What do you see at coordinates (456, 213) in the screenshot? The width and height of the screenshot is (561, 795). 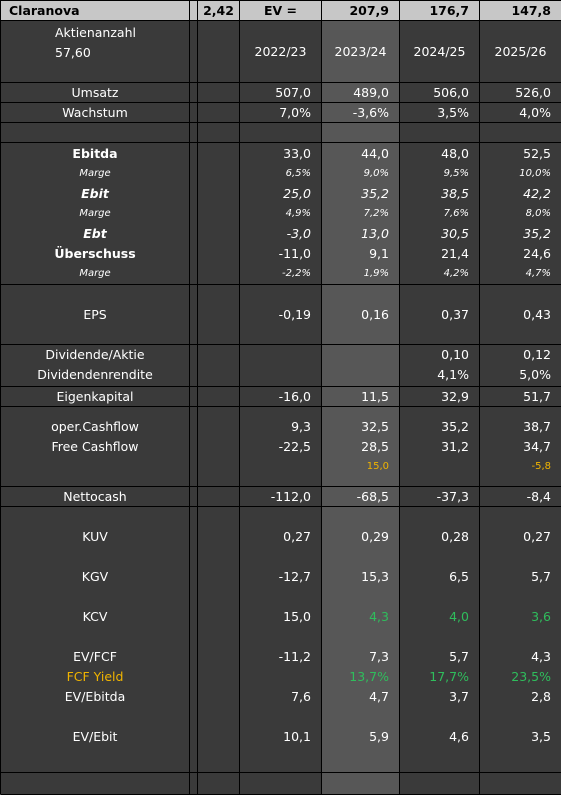 I see `marge-value: 7,6%` at bounding box center [456, 213].